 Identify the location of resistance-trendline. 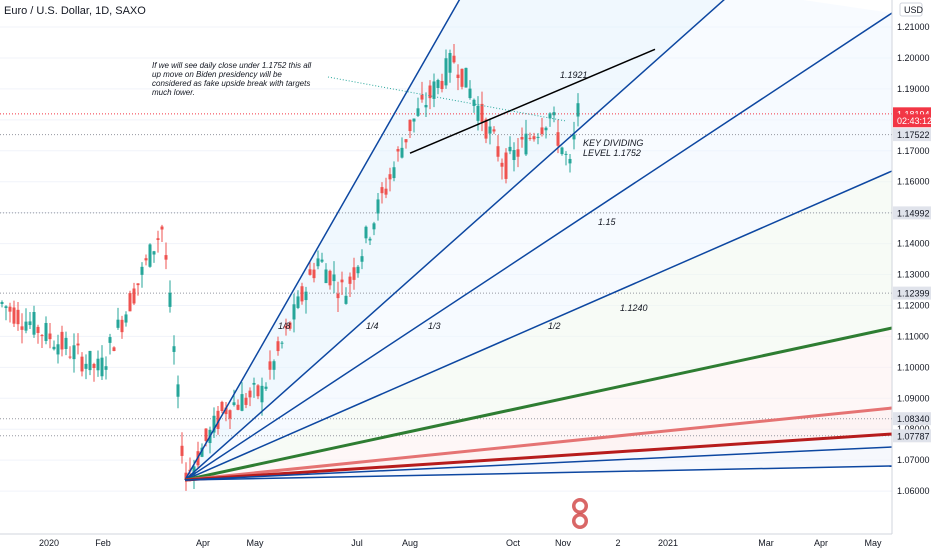
(532, 101).